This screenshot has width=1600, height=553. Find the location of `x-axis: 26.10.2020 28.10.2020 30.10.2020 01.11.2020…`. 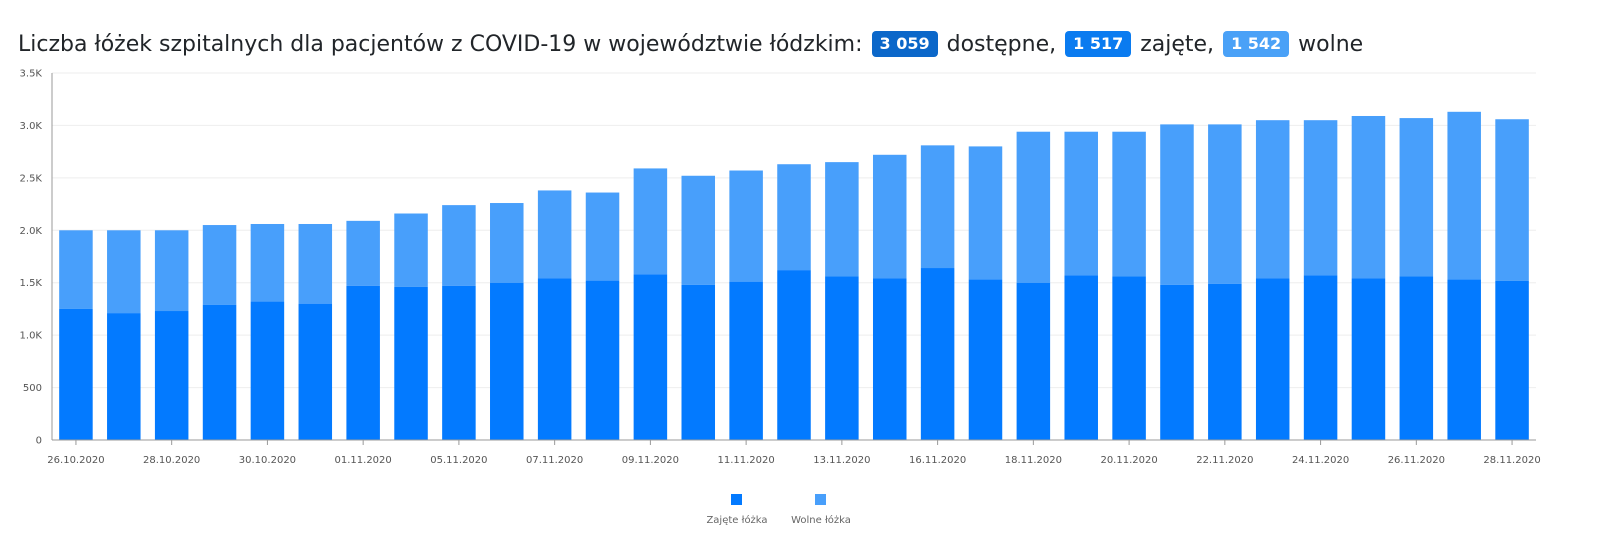

x-axis: 26.10.2020 28.10.2020 30.10.2020 01.11.2020… is located at coordinates (794, 452).